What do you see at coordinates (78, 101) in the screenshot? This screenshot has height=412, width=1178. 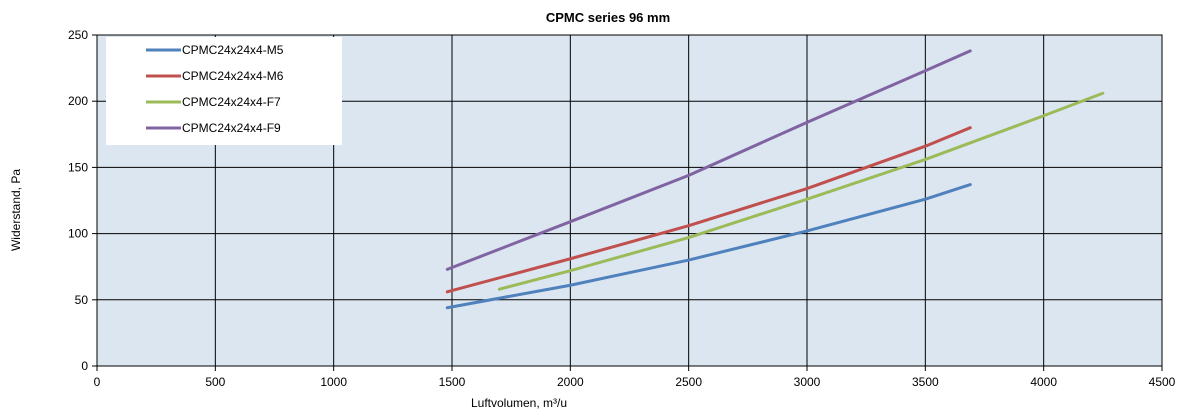 I see `y-tick-label: 200` at bounding box center [78, 101].